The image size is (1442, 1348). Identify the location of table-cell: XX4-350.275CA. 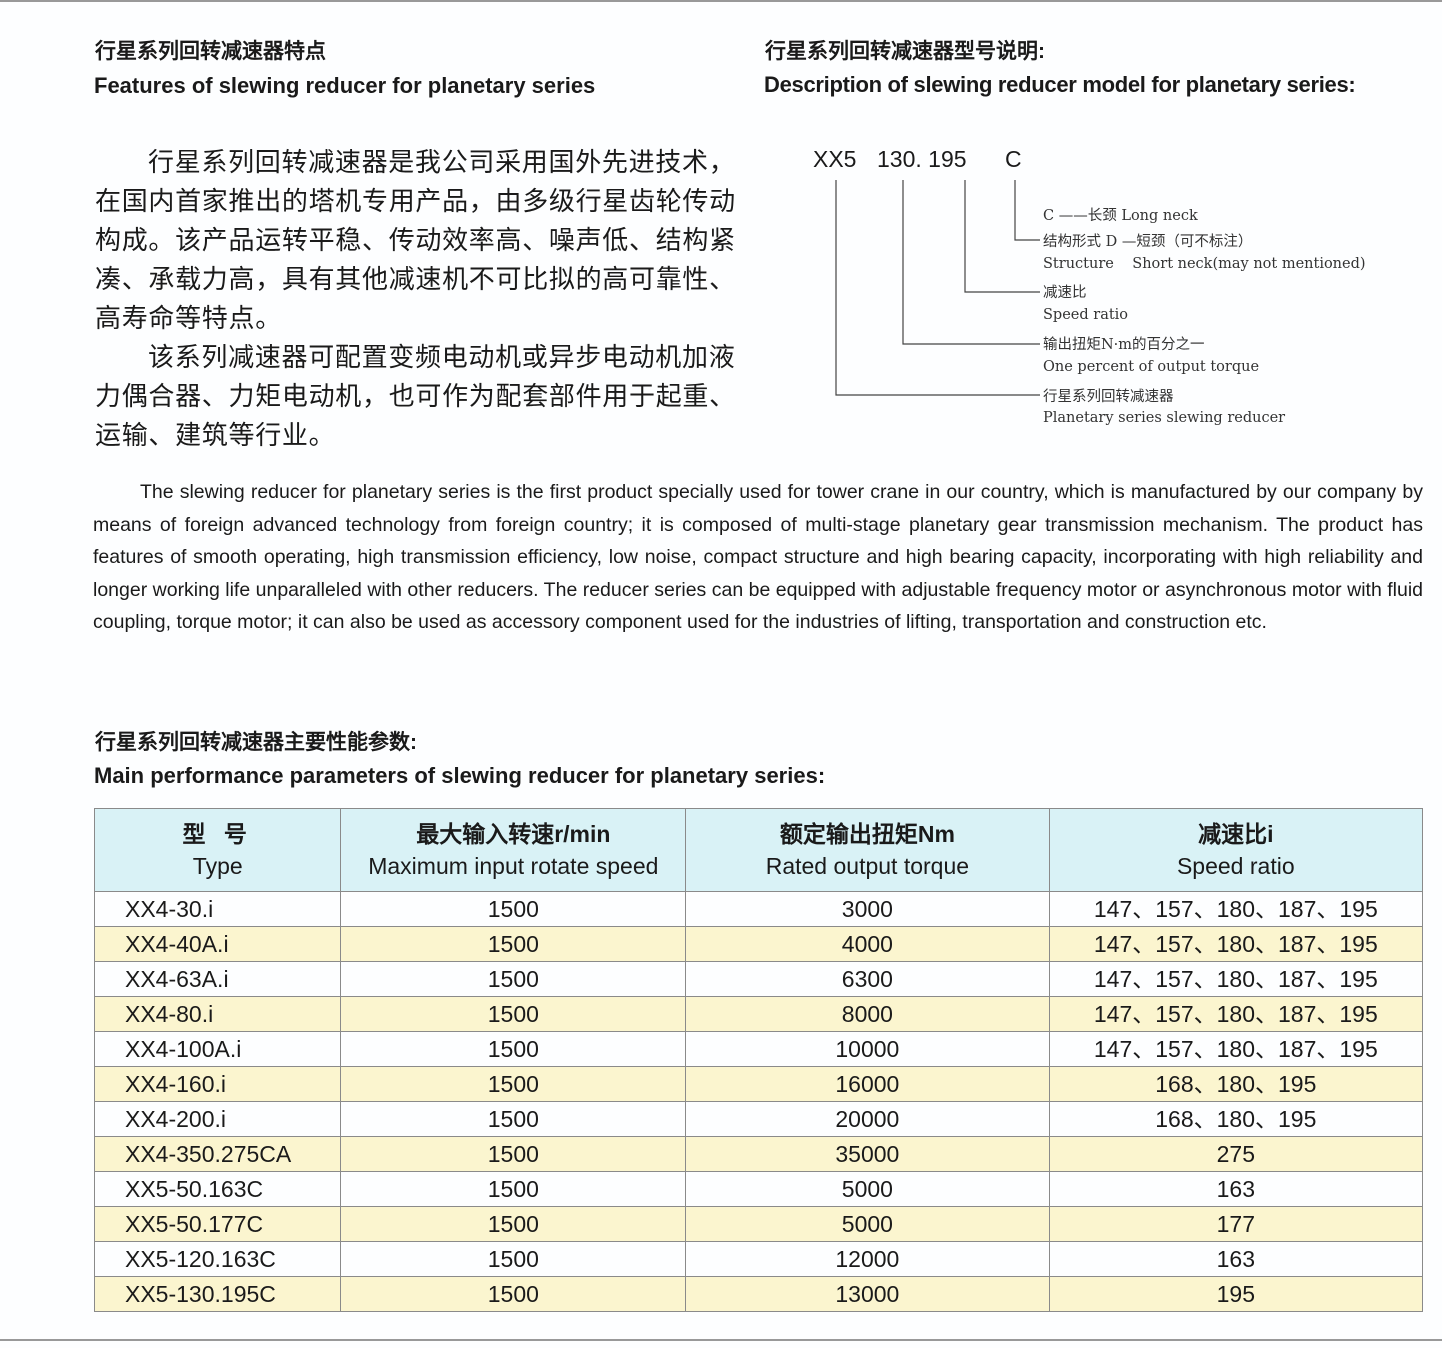
(217, 1154).